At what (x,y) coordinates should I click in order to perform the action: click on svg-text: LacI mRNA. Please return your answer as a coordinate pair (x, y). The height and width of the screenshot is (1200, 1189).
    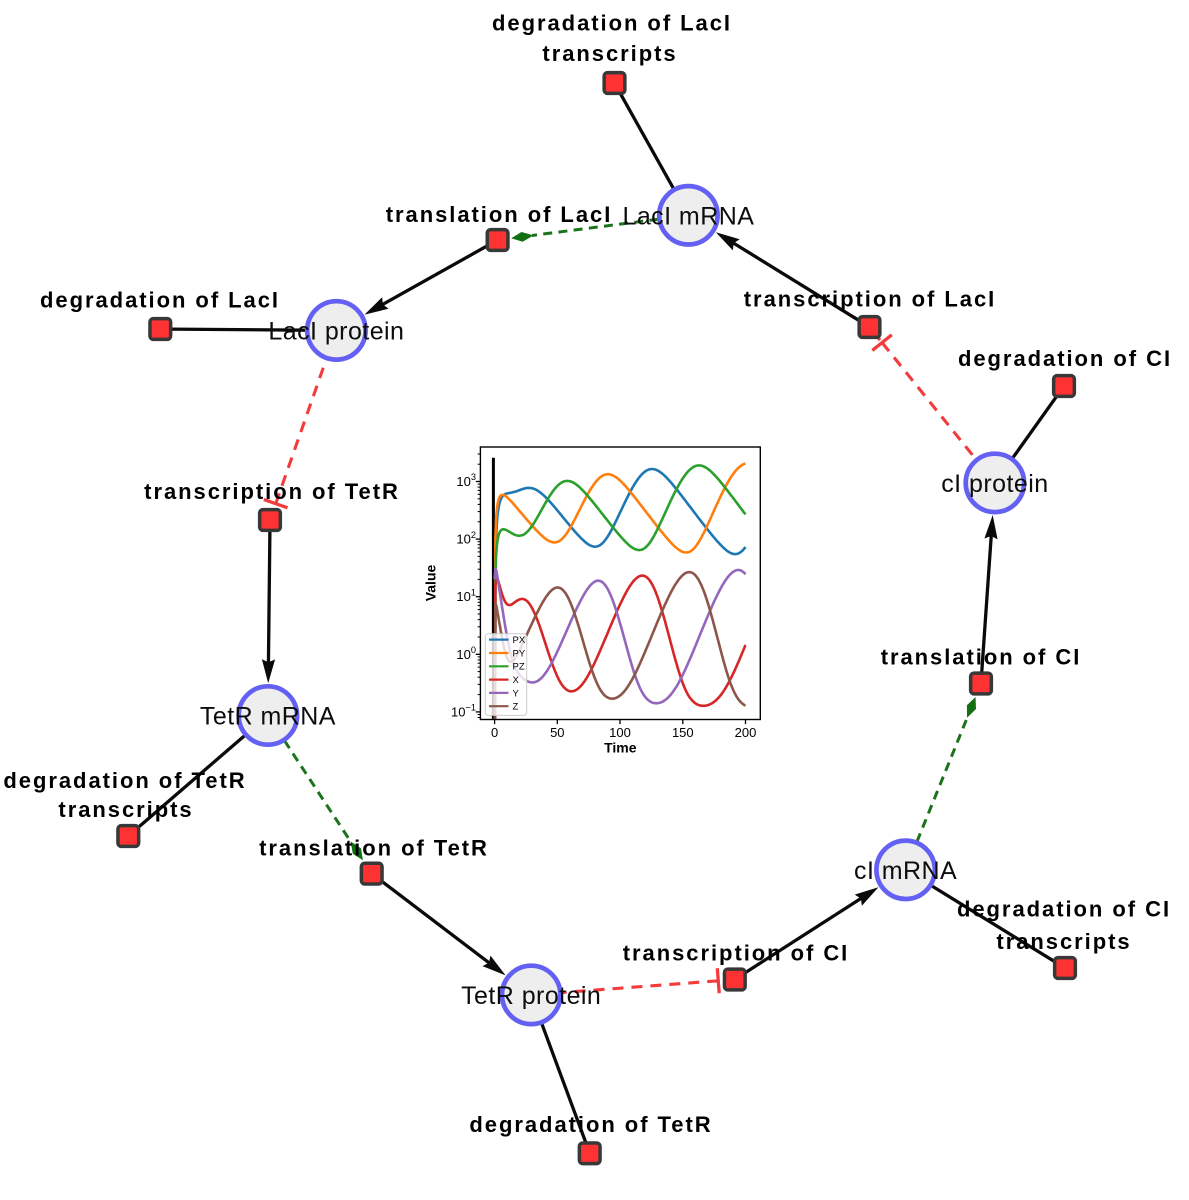
    Looking at the image, I should click on (688, 216).